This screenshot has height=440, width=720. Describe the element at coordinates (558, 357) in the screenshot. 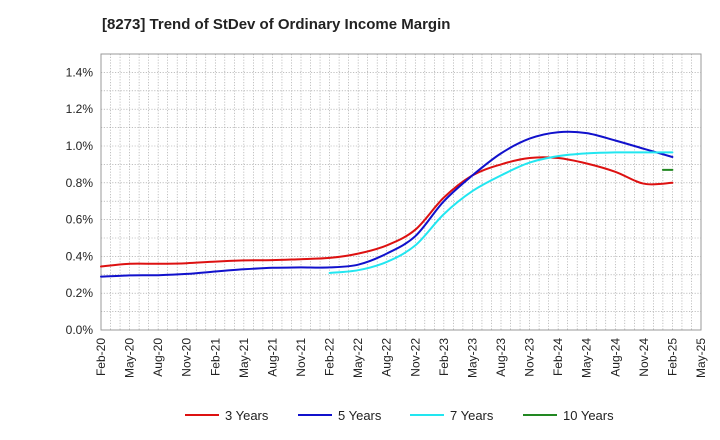

I see `x-tick-label: Feb-24` at that location.